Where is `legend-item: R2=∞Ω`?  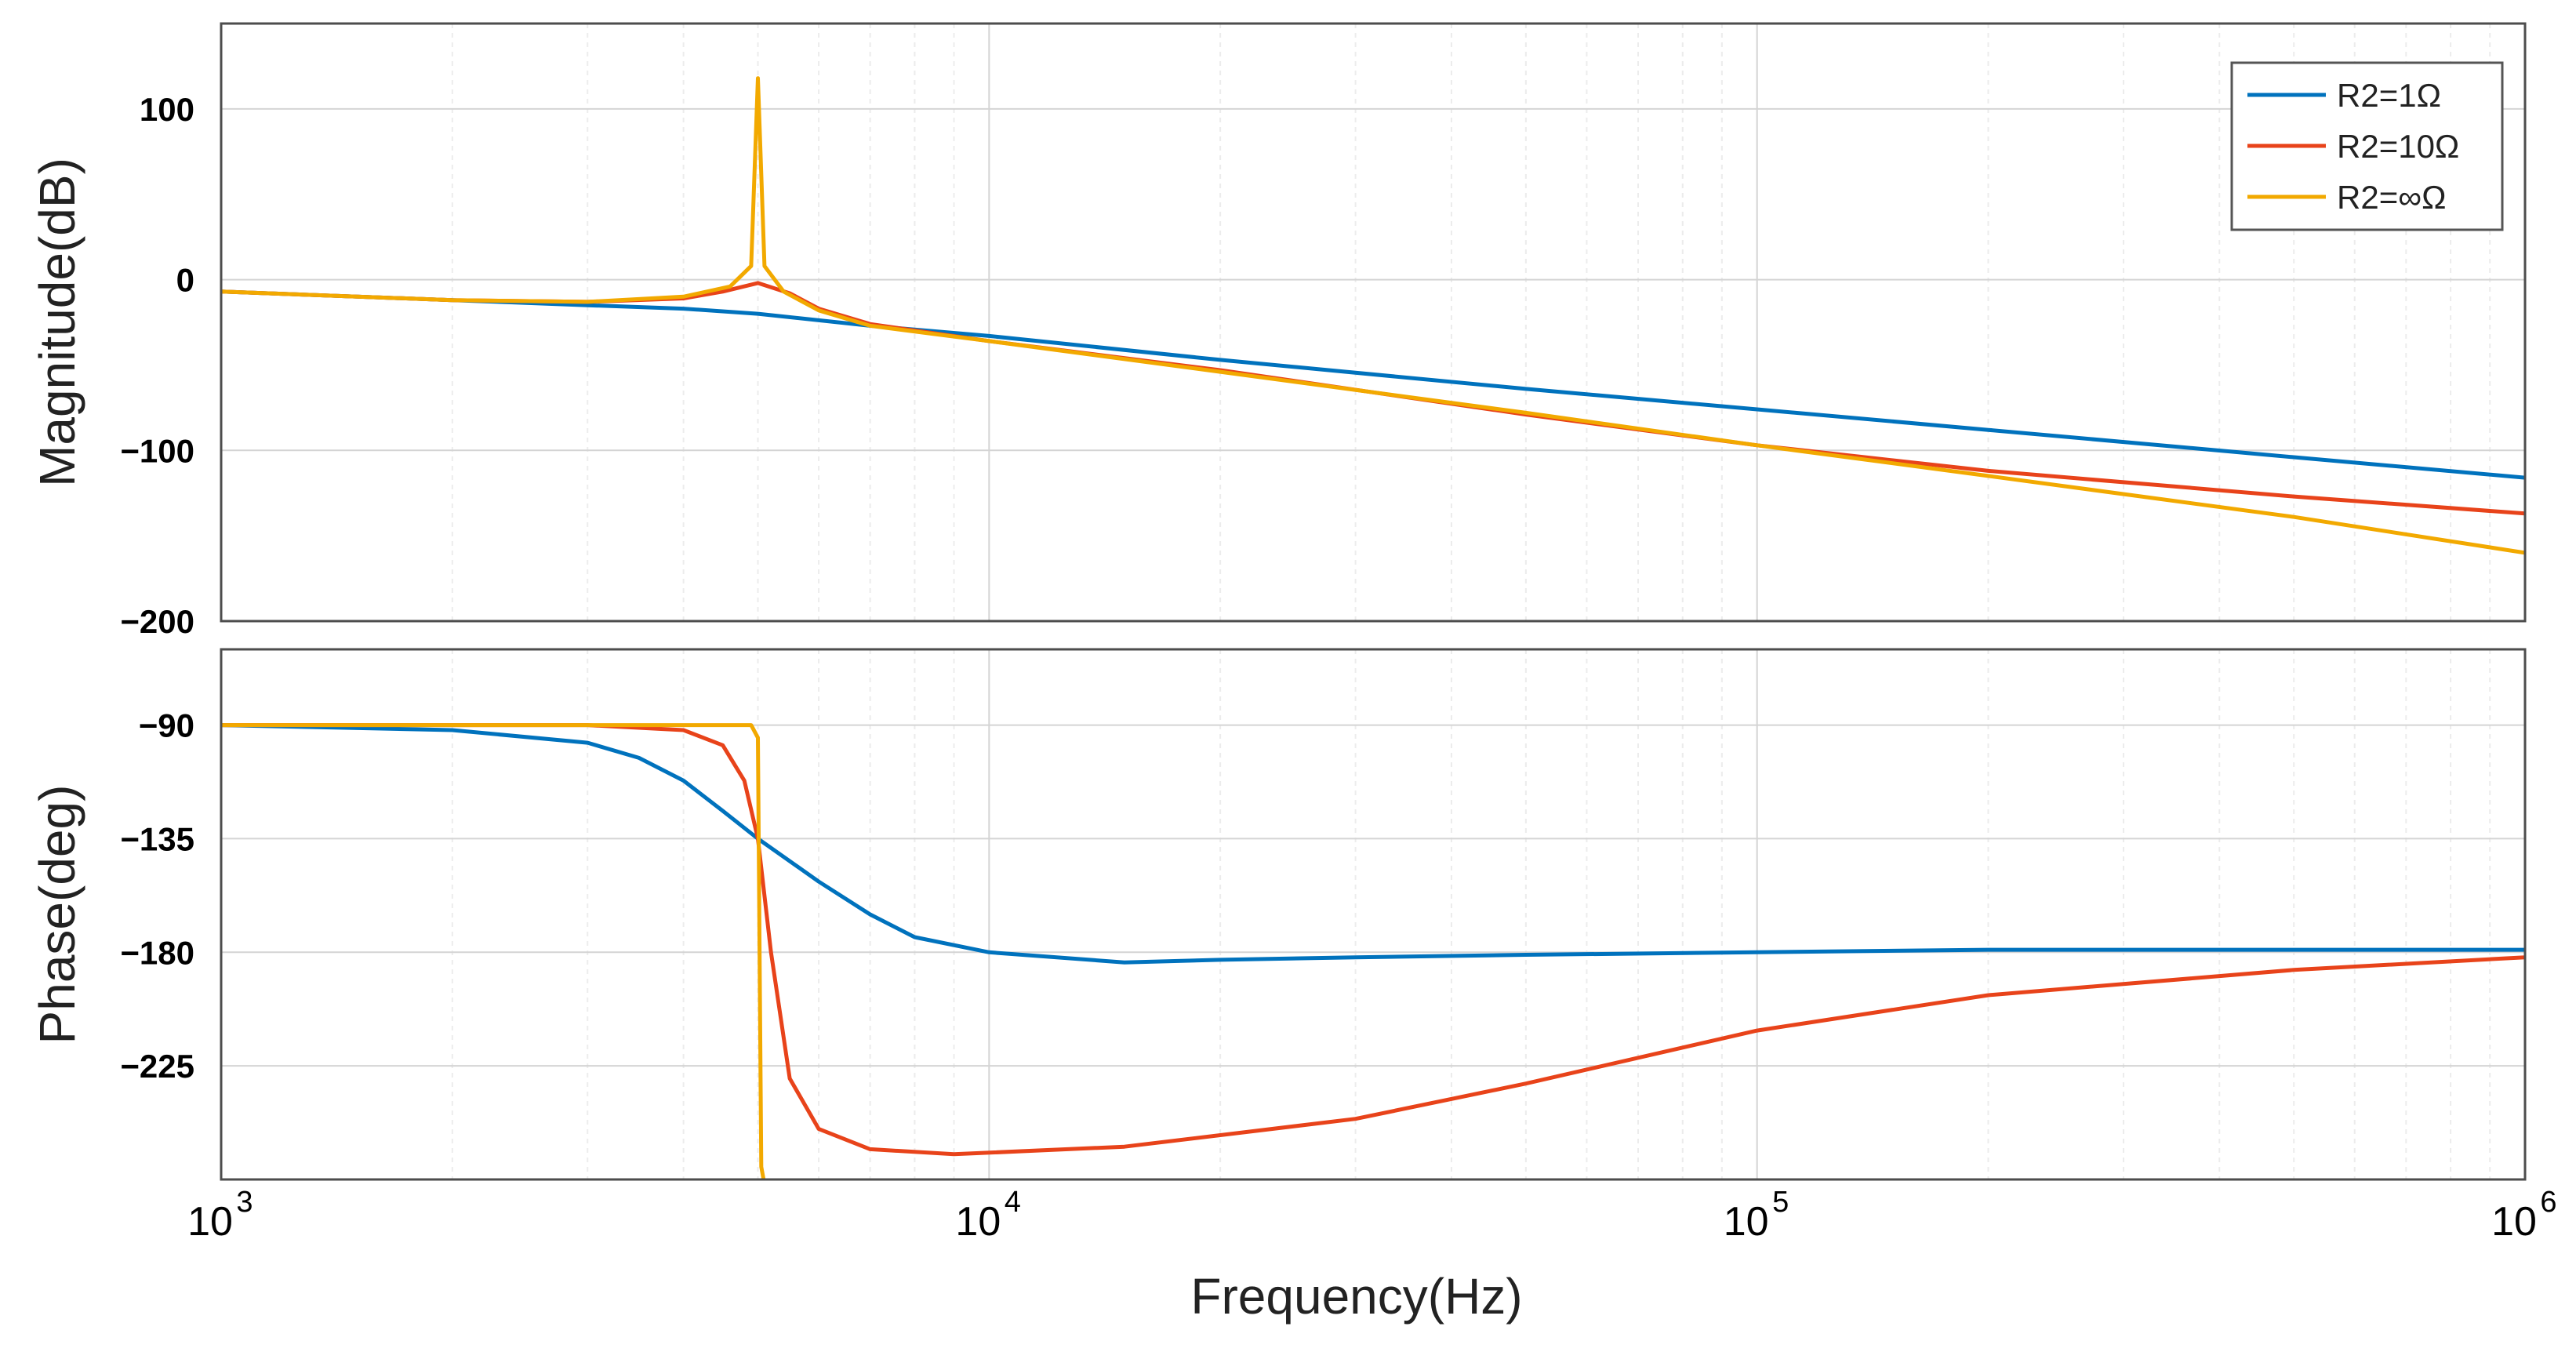 legend-item: R2=∞Ω is located at coordinates (2347, 197).